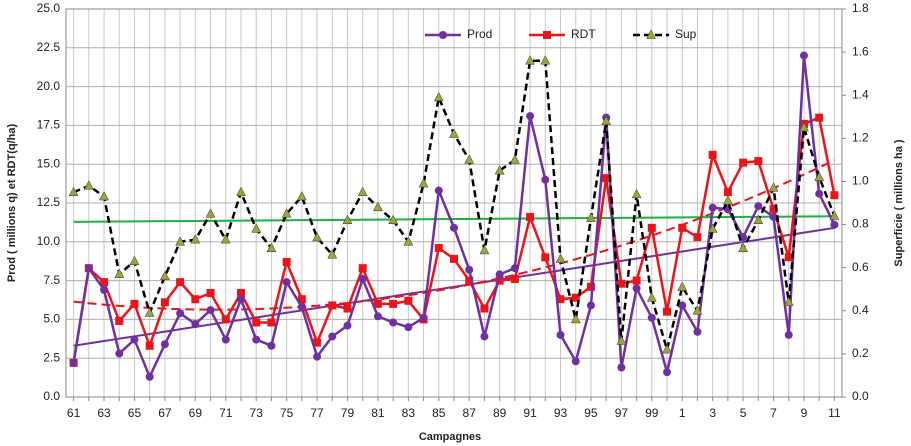  I want to click on y2-tick-label: 0.2, so click(860, 353).